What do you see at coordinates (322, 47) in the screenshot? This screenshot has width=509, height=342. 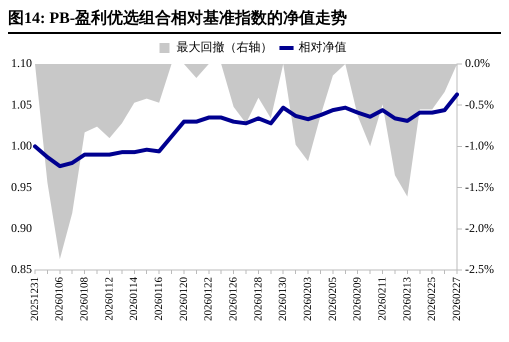 I see `legend-label: 相对净值` at bounding box center [322, 47].